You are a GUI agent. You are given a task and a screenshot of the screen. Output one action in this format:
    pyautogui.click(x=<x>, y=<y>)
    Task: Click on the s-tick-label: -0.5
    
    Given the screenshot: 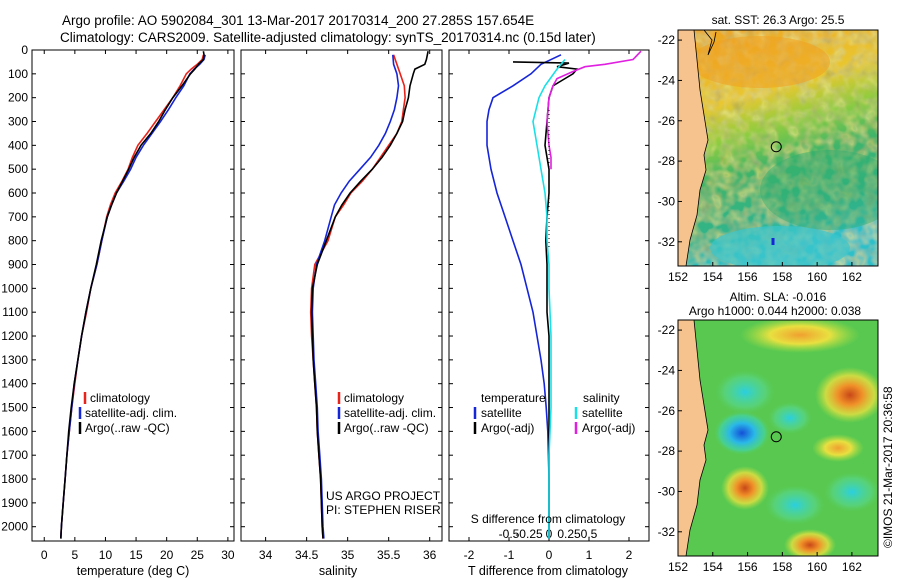 What is the action you would take?
    pyautogui.click(x=509, y=534)
    